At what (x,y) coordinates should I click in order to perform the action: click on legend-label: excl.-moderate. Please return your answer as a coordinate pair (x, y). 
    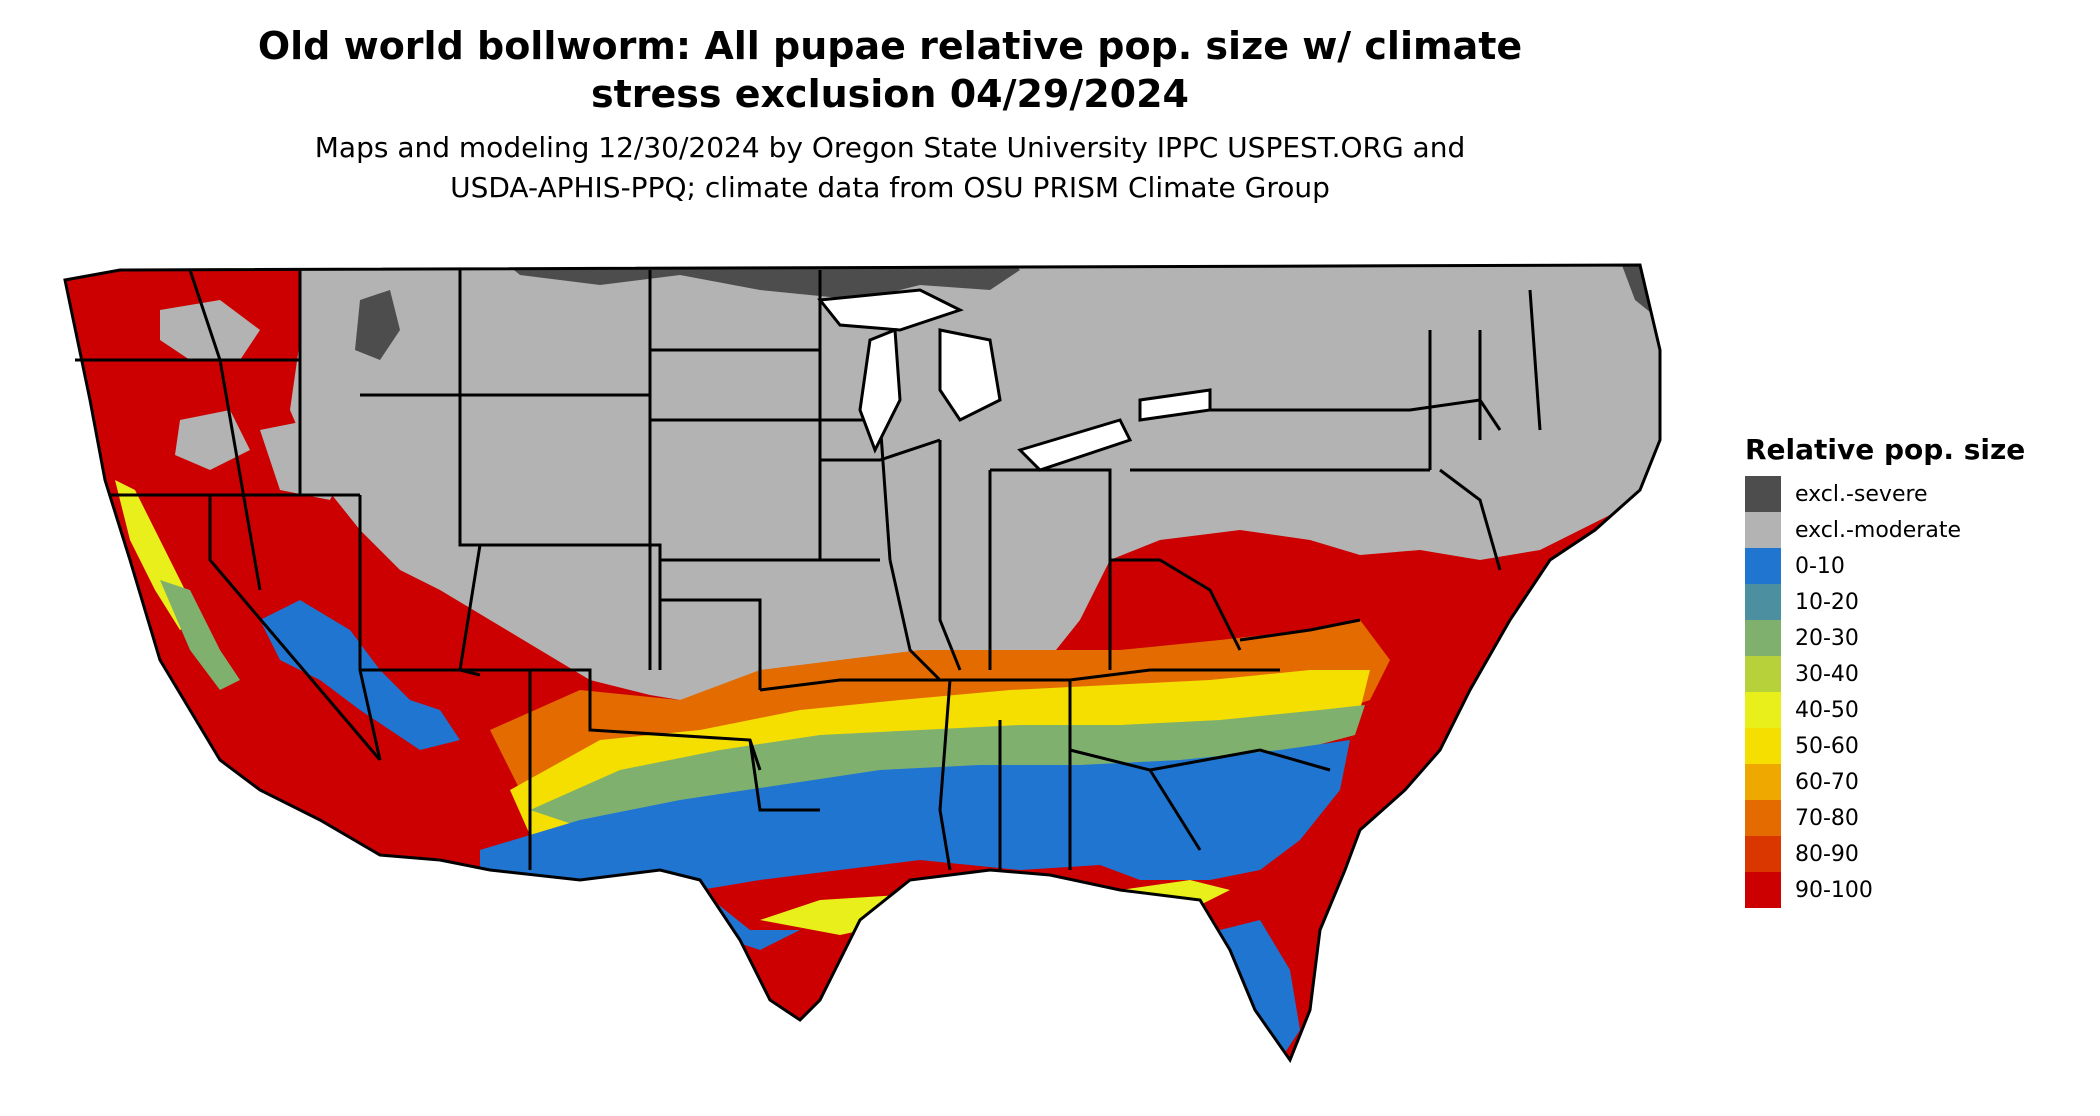
    Looking at the image, I should click on (1878, 530).